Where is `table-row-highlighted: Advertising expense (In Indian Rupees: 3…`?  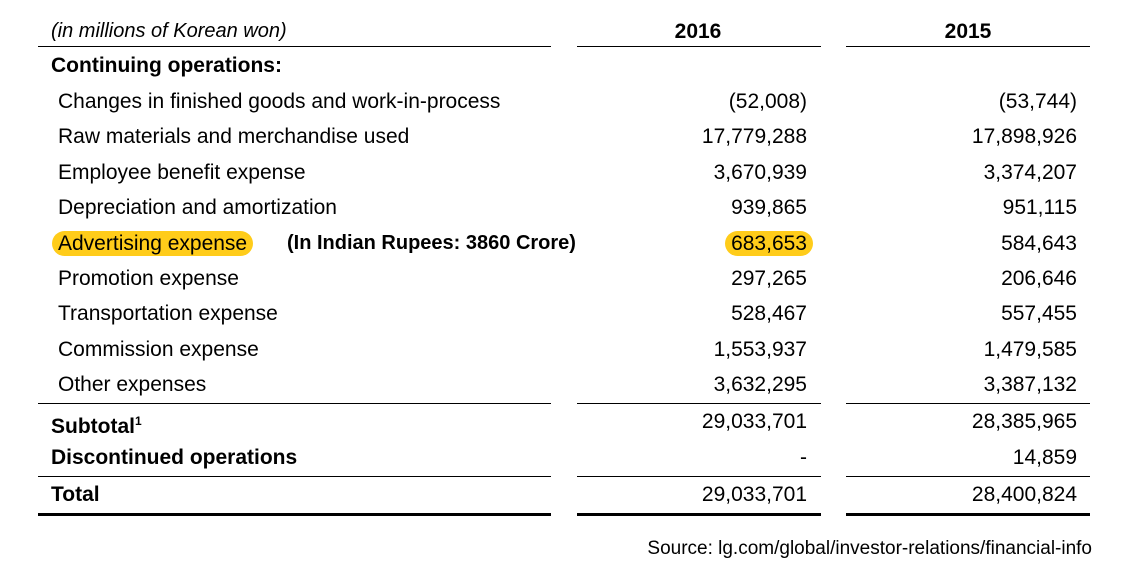 table-row-highlighted: Advertising expense (In Indian Rupees: 3… is located at coordinates (573, 243).